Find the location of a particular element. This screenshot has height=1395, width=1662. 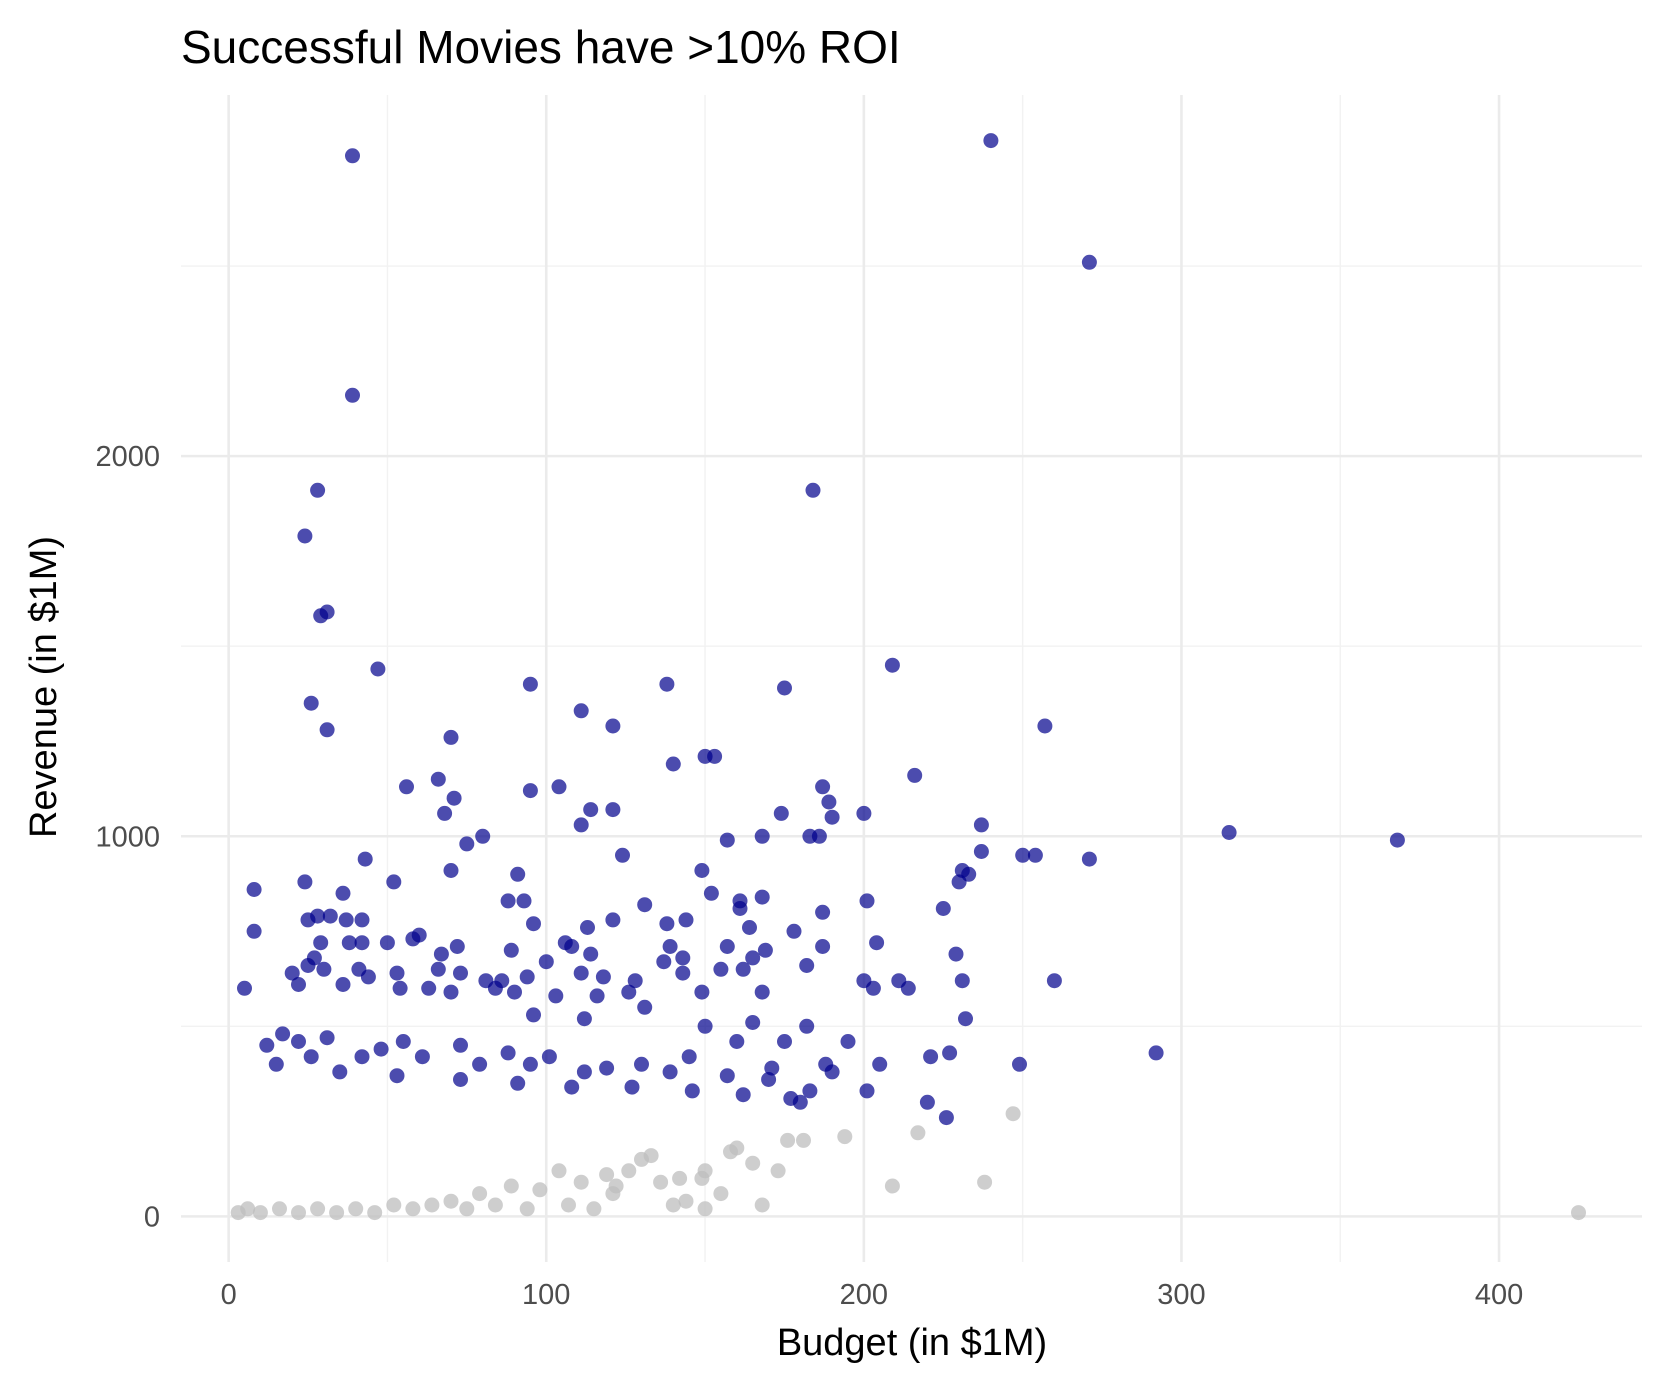

y-tick-label: 2000 is located at coordinates (127, 457).